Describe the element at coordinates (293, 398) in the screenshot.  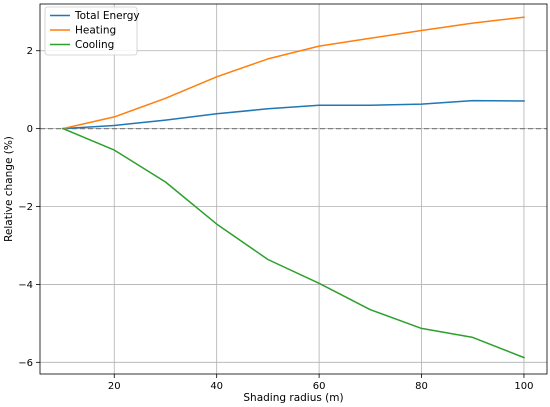
I see `x-axis-label: Shading radius (m)` at that location.